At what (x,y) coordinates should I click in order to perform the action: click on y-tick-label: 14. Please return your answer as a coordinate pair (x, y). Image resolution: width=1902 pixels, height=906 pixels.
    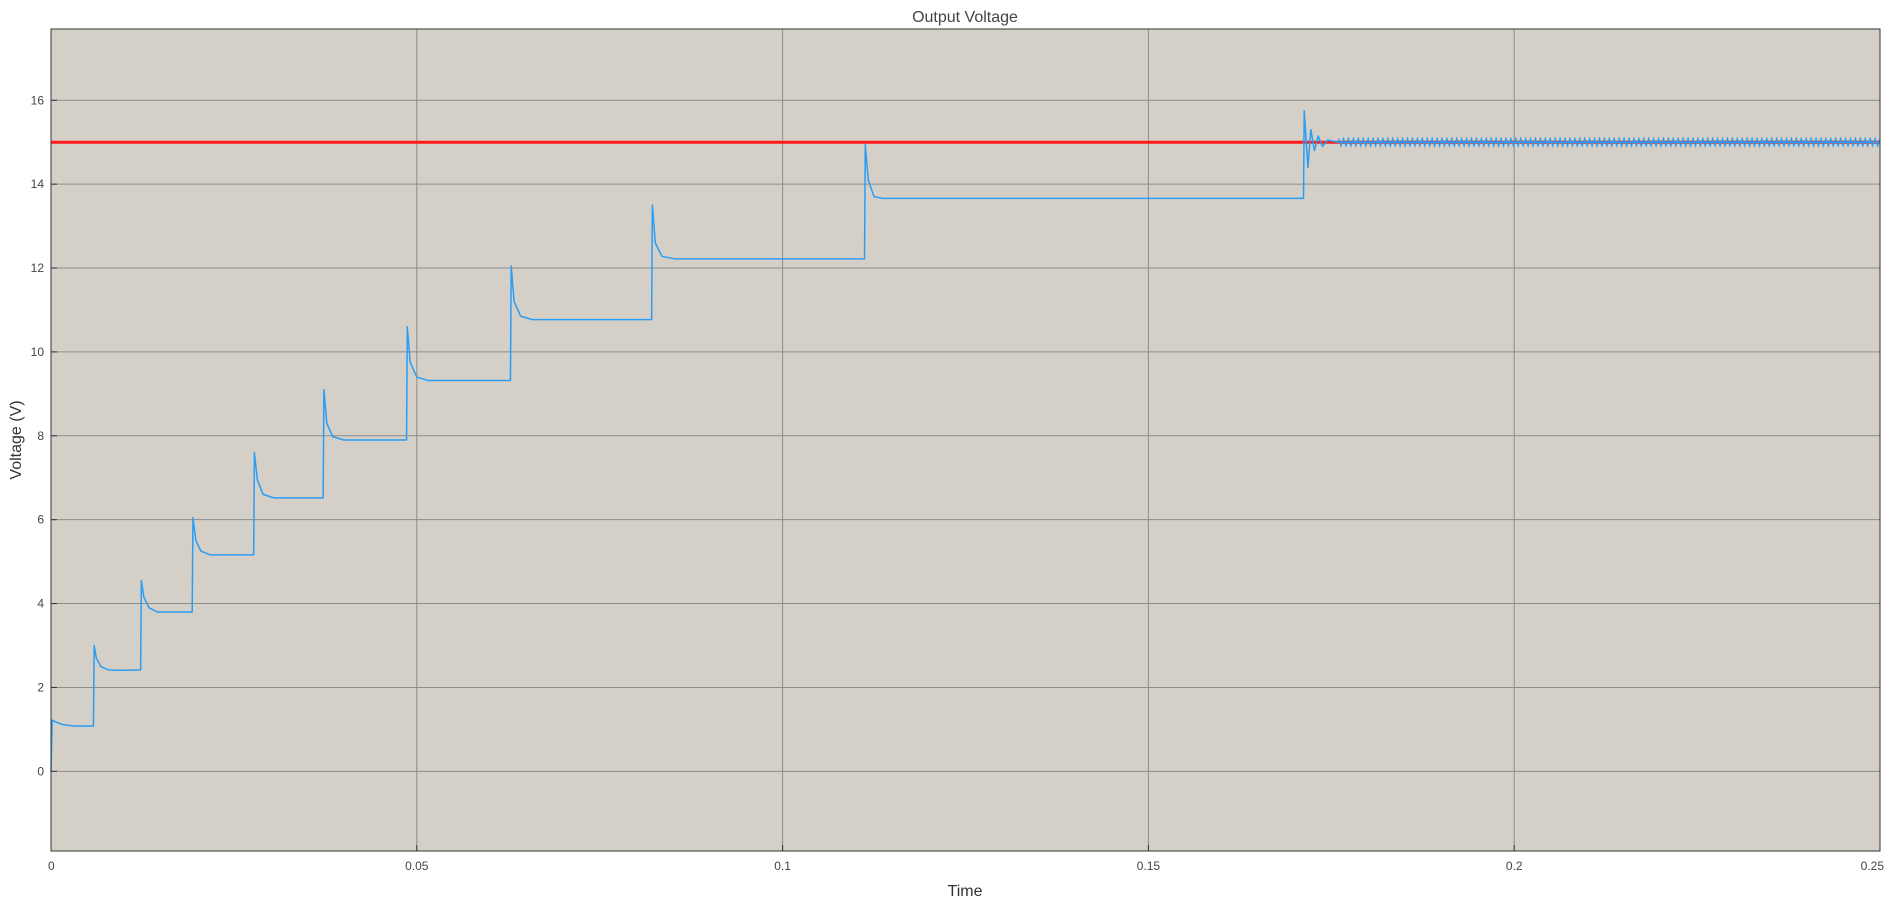
    Looking at the image, I should click on (38, 184).